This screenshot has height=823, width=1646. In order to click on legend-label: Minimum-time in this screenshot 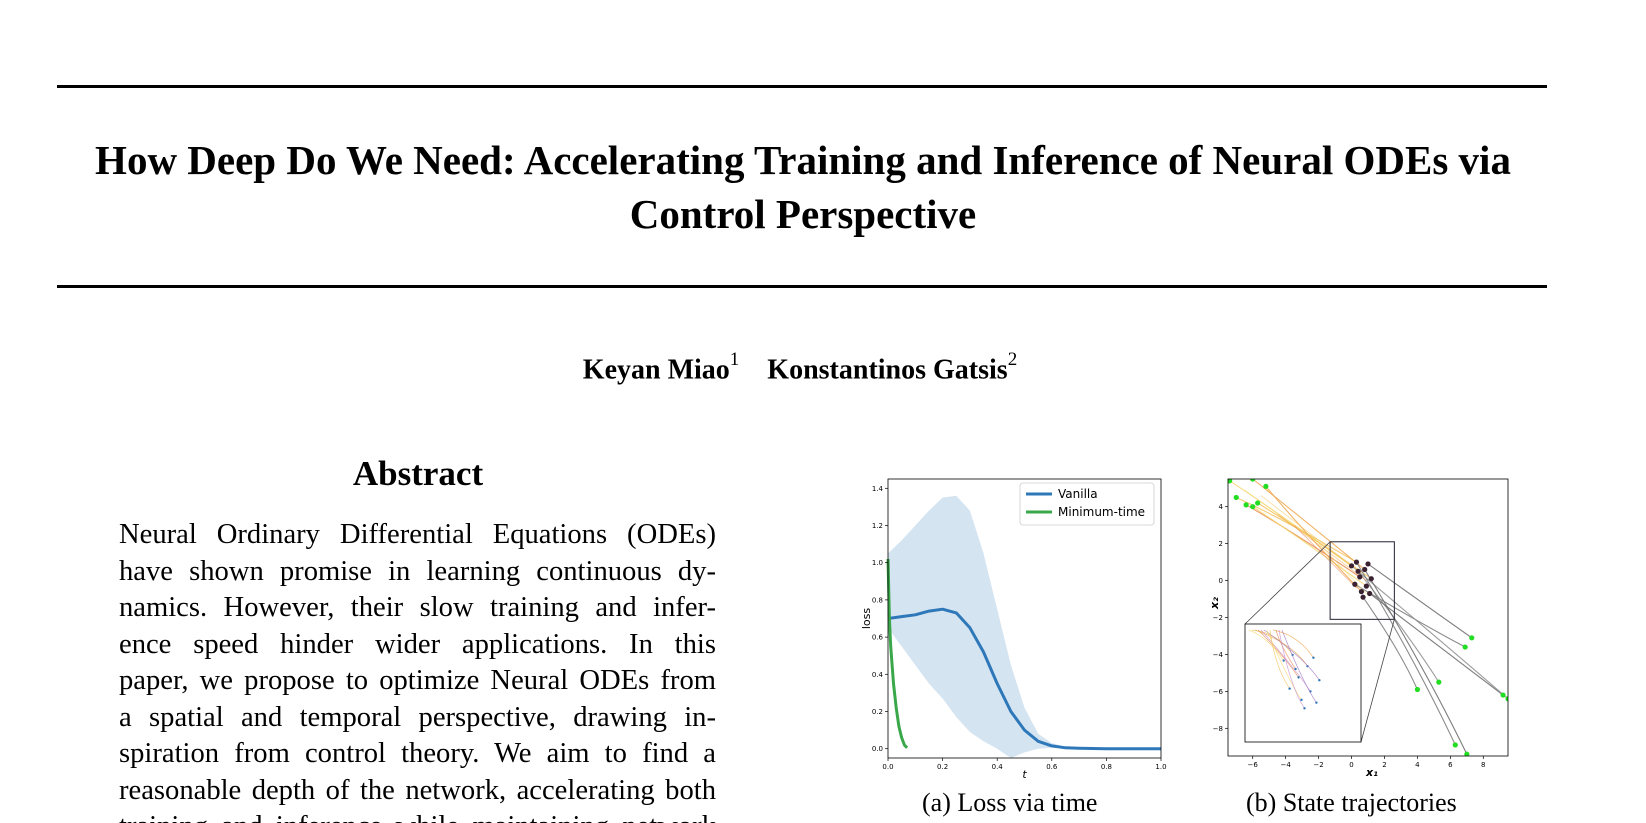, I will do `click(1101, 512)`.